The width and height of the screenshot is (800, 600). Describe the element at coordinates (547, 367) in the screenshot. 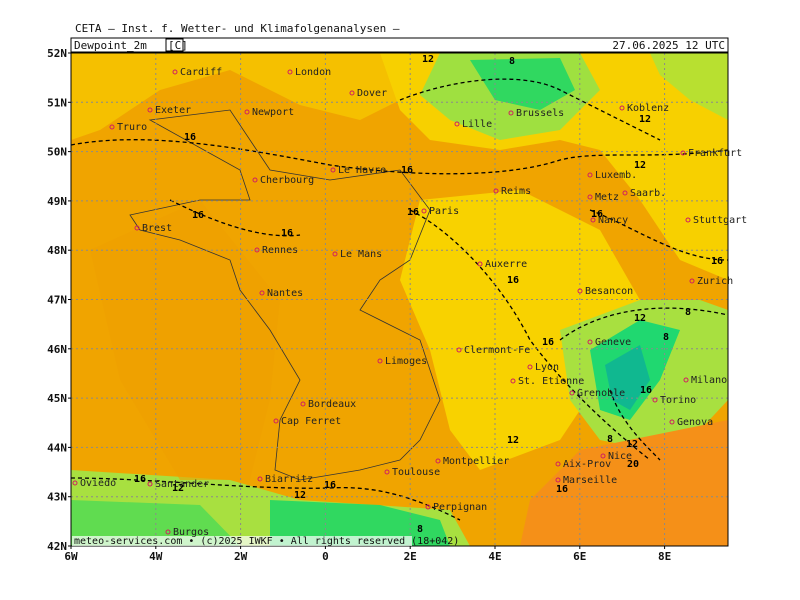

I see `city-label: Lyon` at that location.